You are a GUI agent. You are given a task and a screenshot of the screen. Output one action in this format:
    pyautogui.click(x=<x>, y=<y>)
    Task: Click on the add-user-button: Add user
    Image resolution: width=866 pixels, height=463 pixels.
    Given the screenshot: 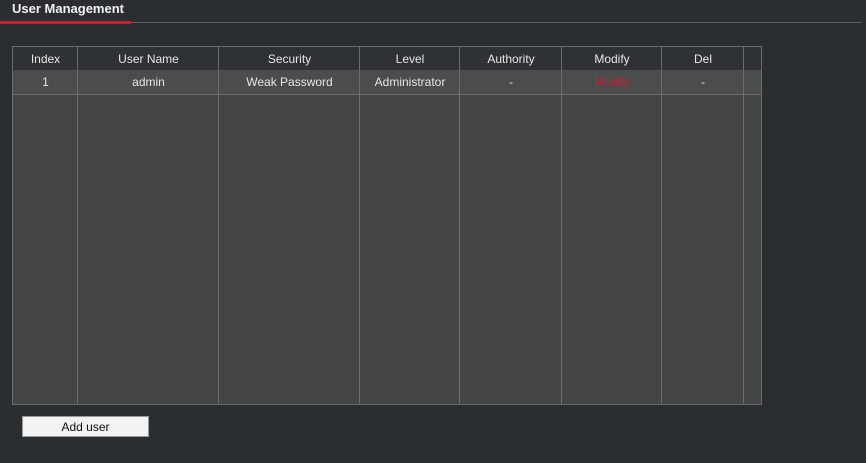 What is the action you would take?
    pyautogui.click(x=85, y=426)
    